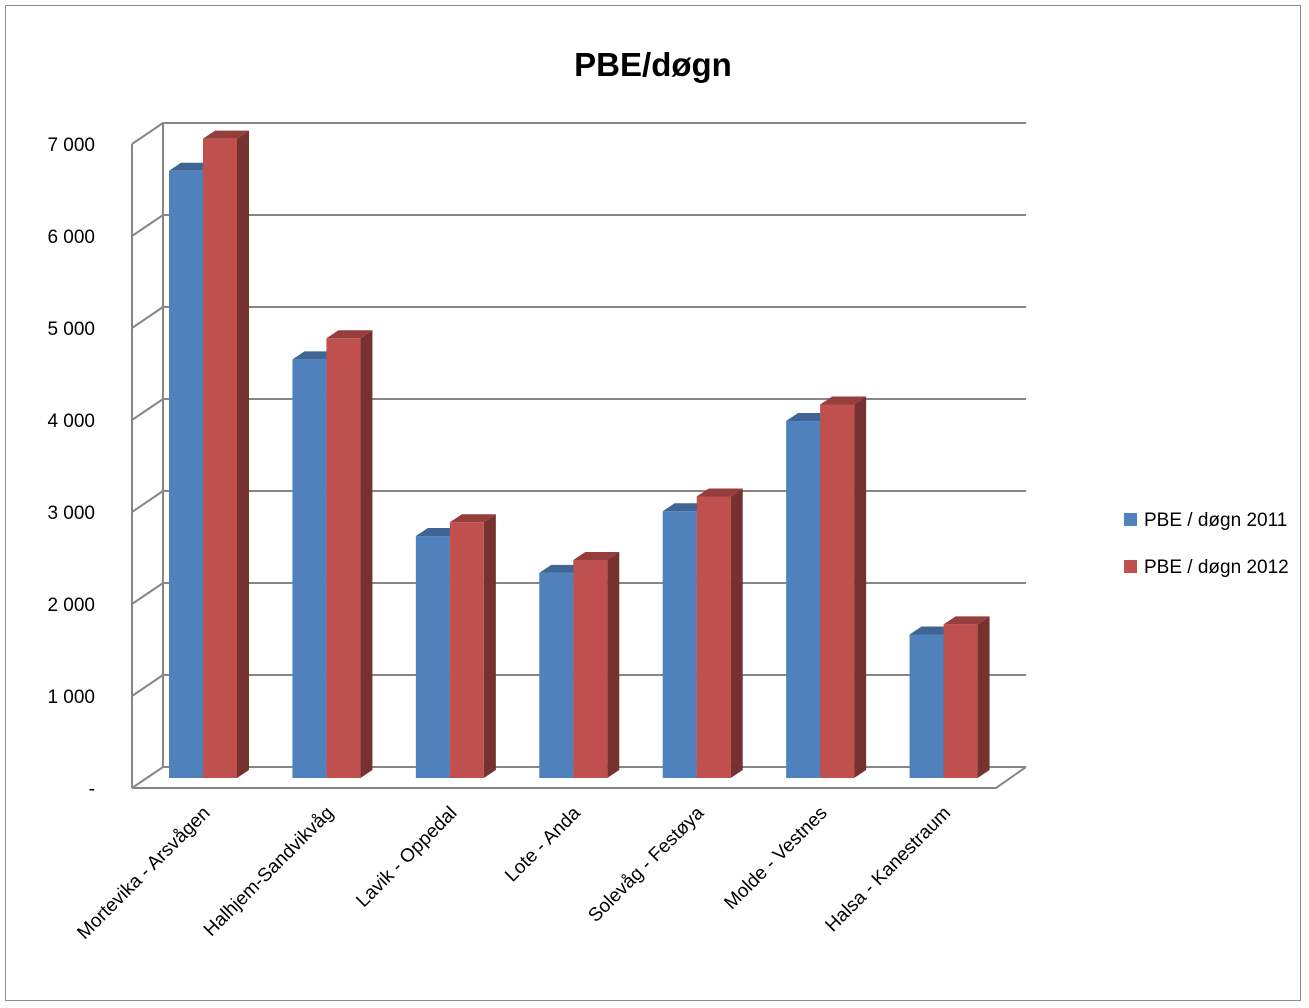 The image size is (1309, 1008). I want to click on x-tick-label: Halsa - Kanestraum, so click(889, 870).